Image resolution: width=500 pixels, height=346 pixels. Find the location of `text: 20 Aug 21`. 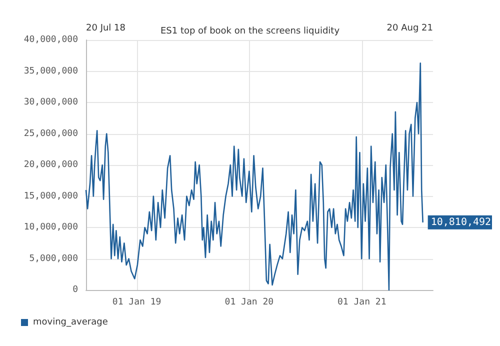

text: 20 Aug 21 is located at coordinates (410, 29).